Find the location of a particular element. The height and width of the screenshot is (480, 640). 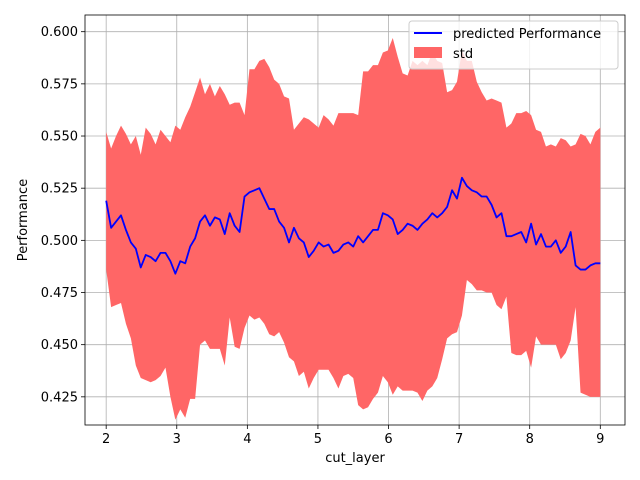

x-tick-label-1: 3 is located at coordinates (177, 439).